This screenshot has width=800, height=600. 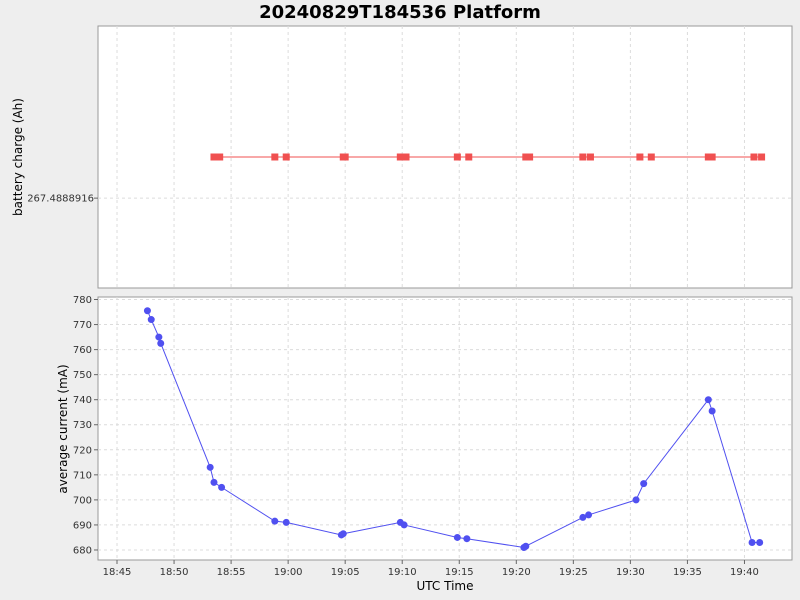 What do you see at coordinates (82, 325) in the screenshot?
I see `current-y-tick-label: 770` at bounding box center [82, 325].